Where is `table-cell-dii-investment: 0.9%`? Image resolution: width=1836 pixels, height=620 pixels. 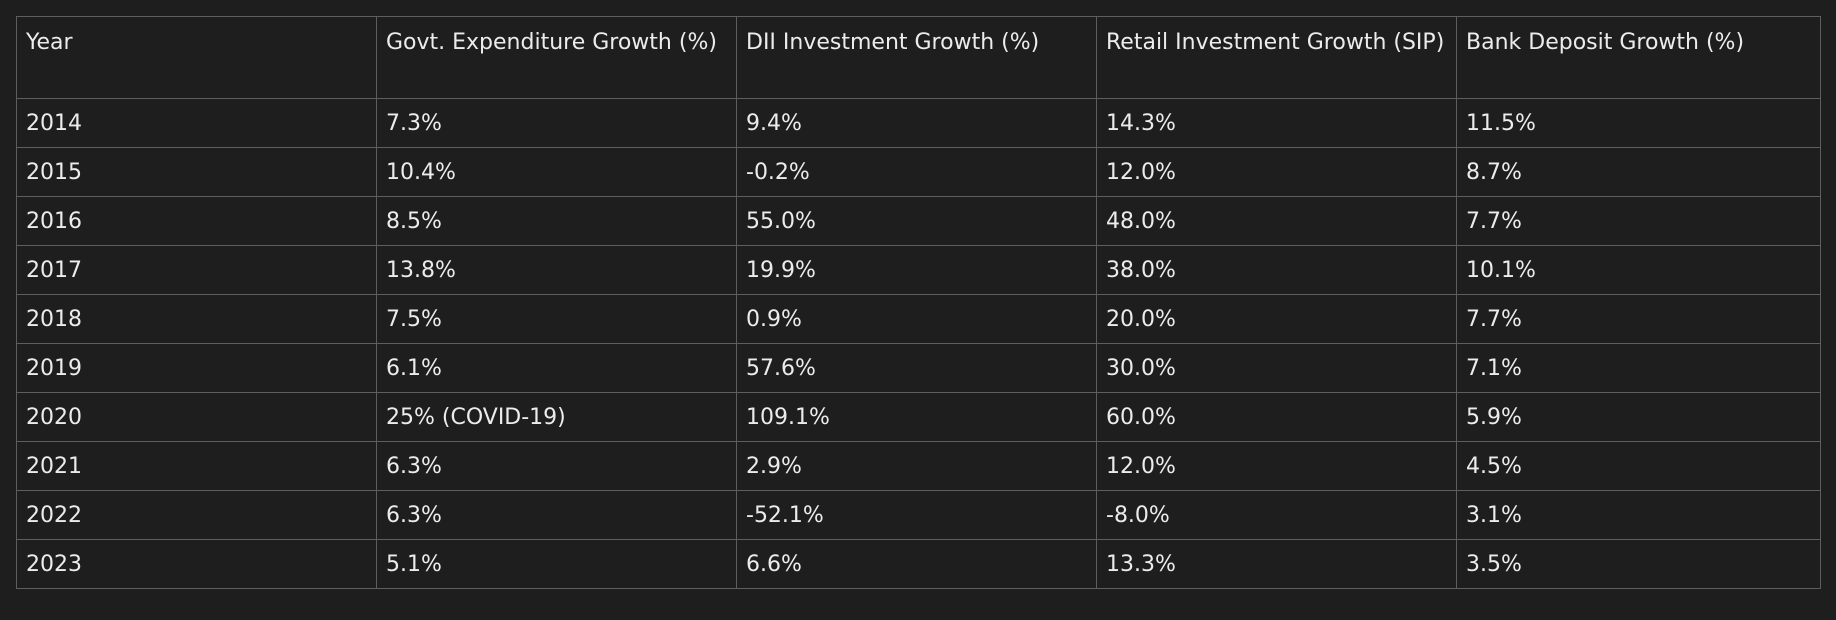 table-cell-dii-investment: 0.9% is located at coordinates (916, 319).